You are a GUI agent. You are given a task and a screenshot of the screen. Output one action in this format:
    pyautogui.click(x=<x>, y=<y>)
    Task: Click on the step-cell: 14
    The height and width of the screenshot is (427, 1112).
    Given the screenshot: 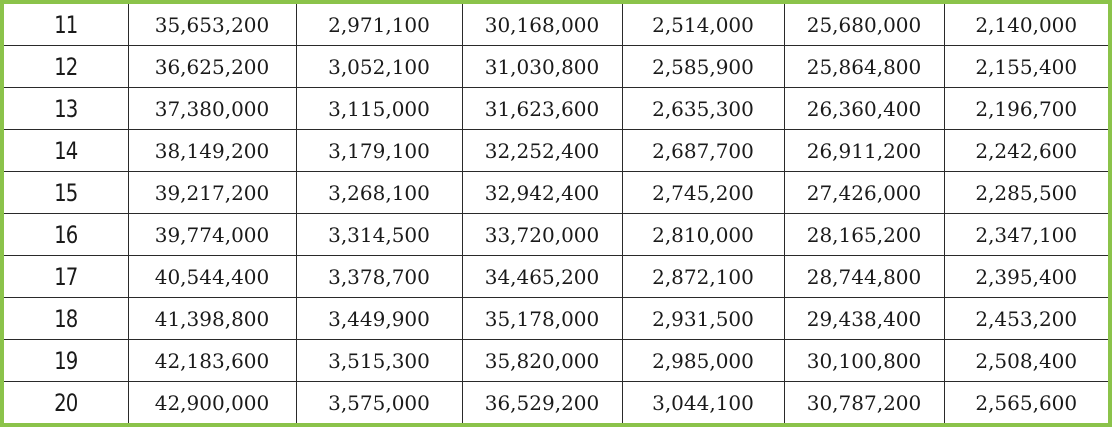 What is the action you would take?
    pyautogui.click(x=66, y=150)
    